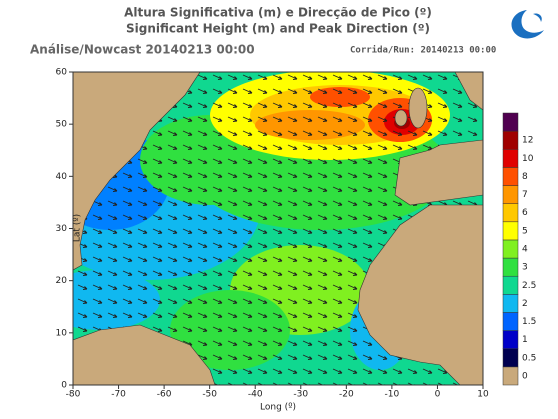 The image size is (558, 419). Describe the element at coordinates (527, 141) in the screenshot. I see `colorbar-label: 12` at that location.